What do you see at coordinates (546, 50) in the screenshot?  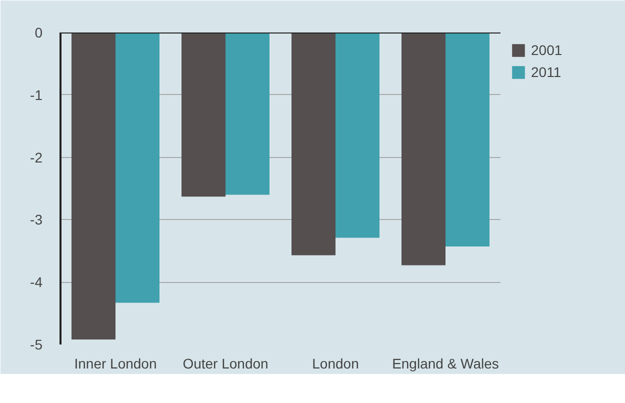 I see `legend-label: 2001` at bounding box center [546, 50].